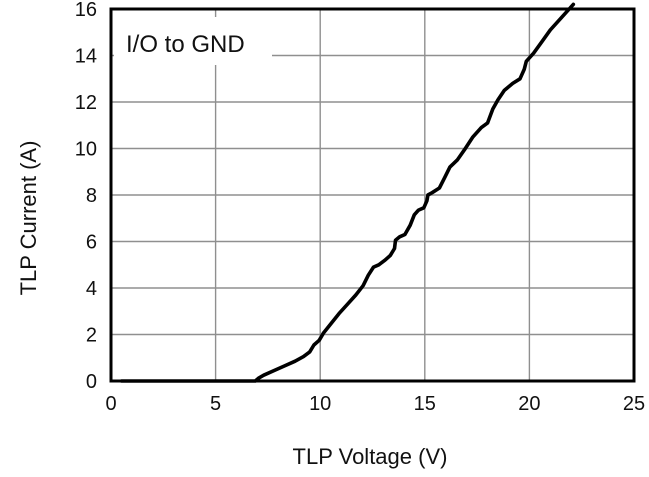  What do you see at coordinates (110, 404) in the screenshot?
I see `x-tick-label: 0` at bounding box center [110, 404].